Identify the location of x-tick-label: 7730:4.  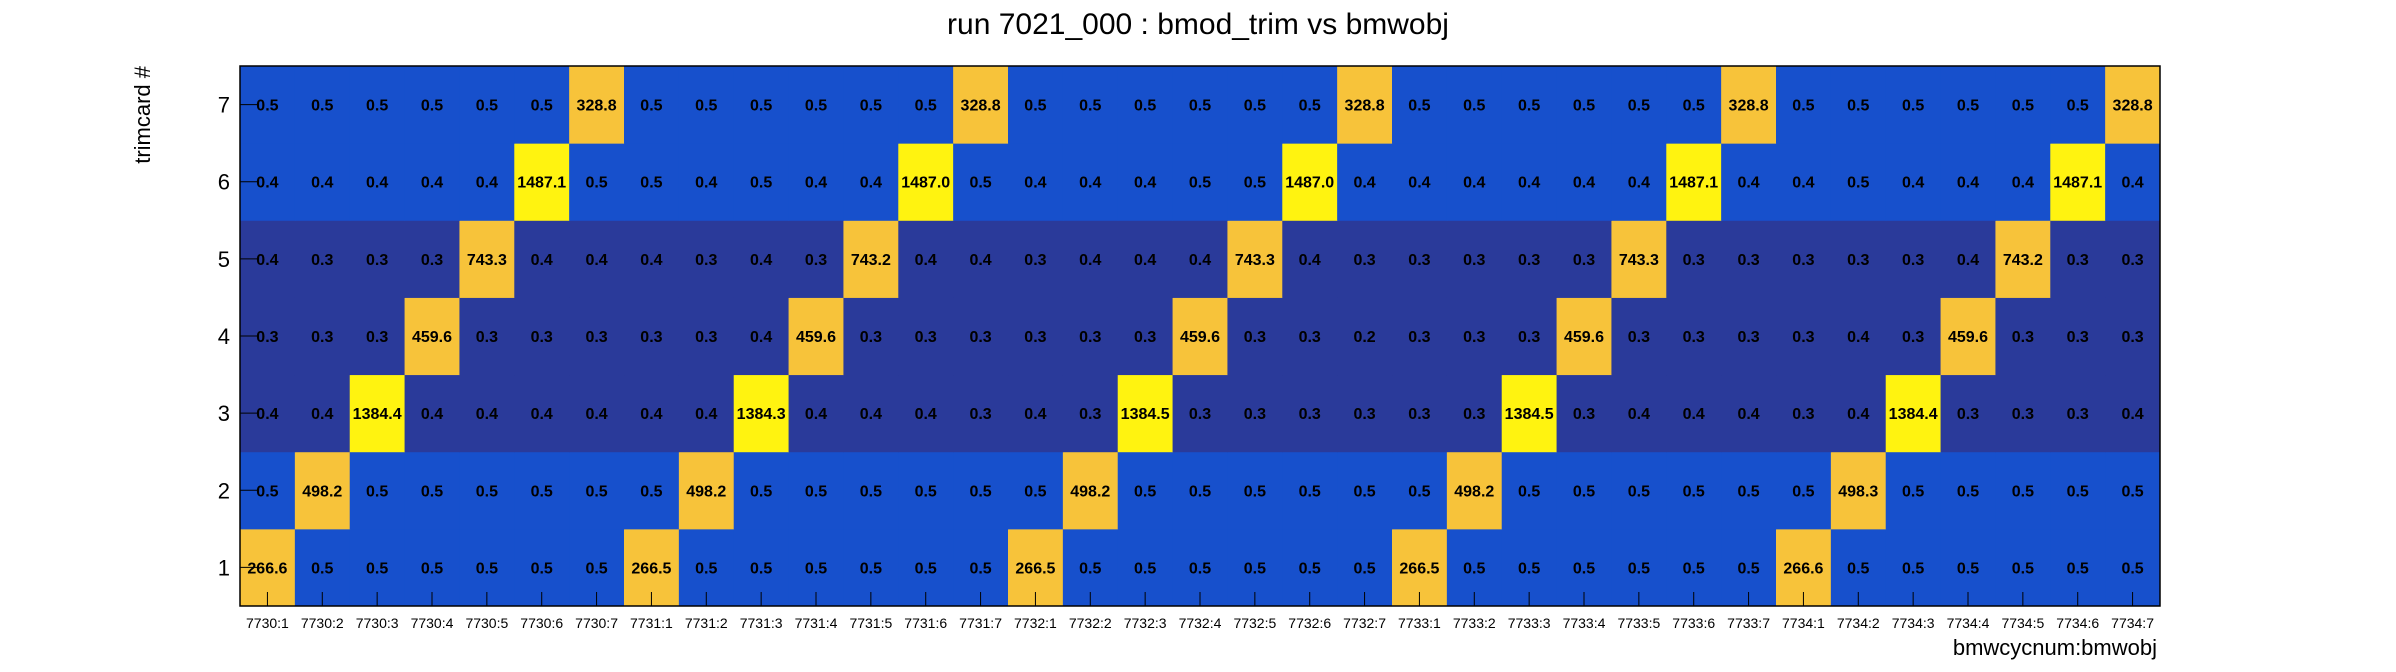
(432, 623).